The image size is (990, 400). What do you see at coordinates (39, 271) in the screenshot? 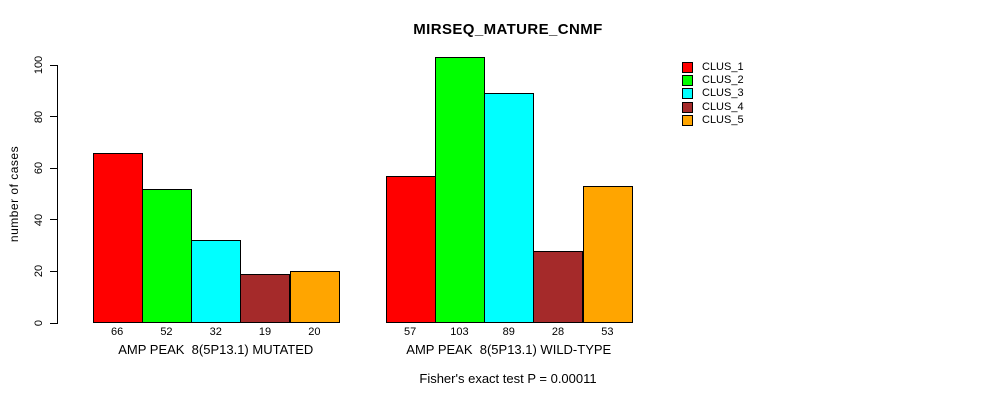
I see `y-axis-tick-label: 20` at bounding box center [39, 271].